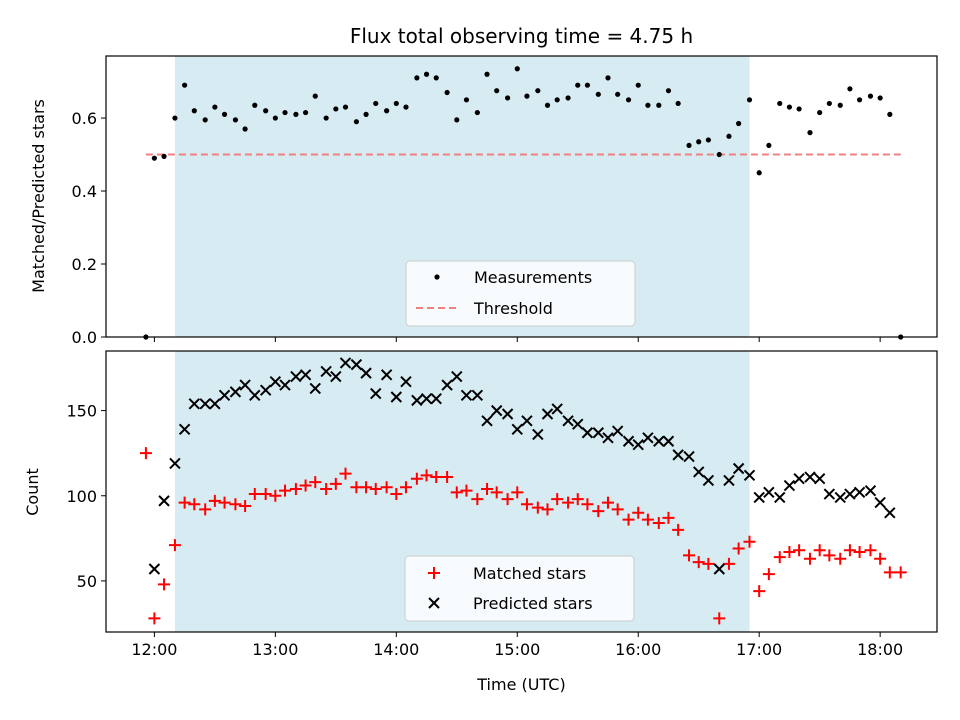 The image size is (960, 720). What do you see at coordinates (84, 337) in the screenshot?
I see `top-y-tick-label: 0.0` at bounding box center [84, 337].